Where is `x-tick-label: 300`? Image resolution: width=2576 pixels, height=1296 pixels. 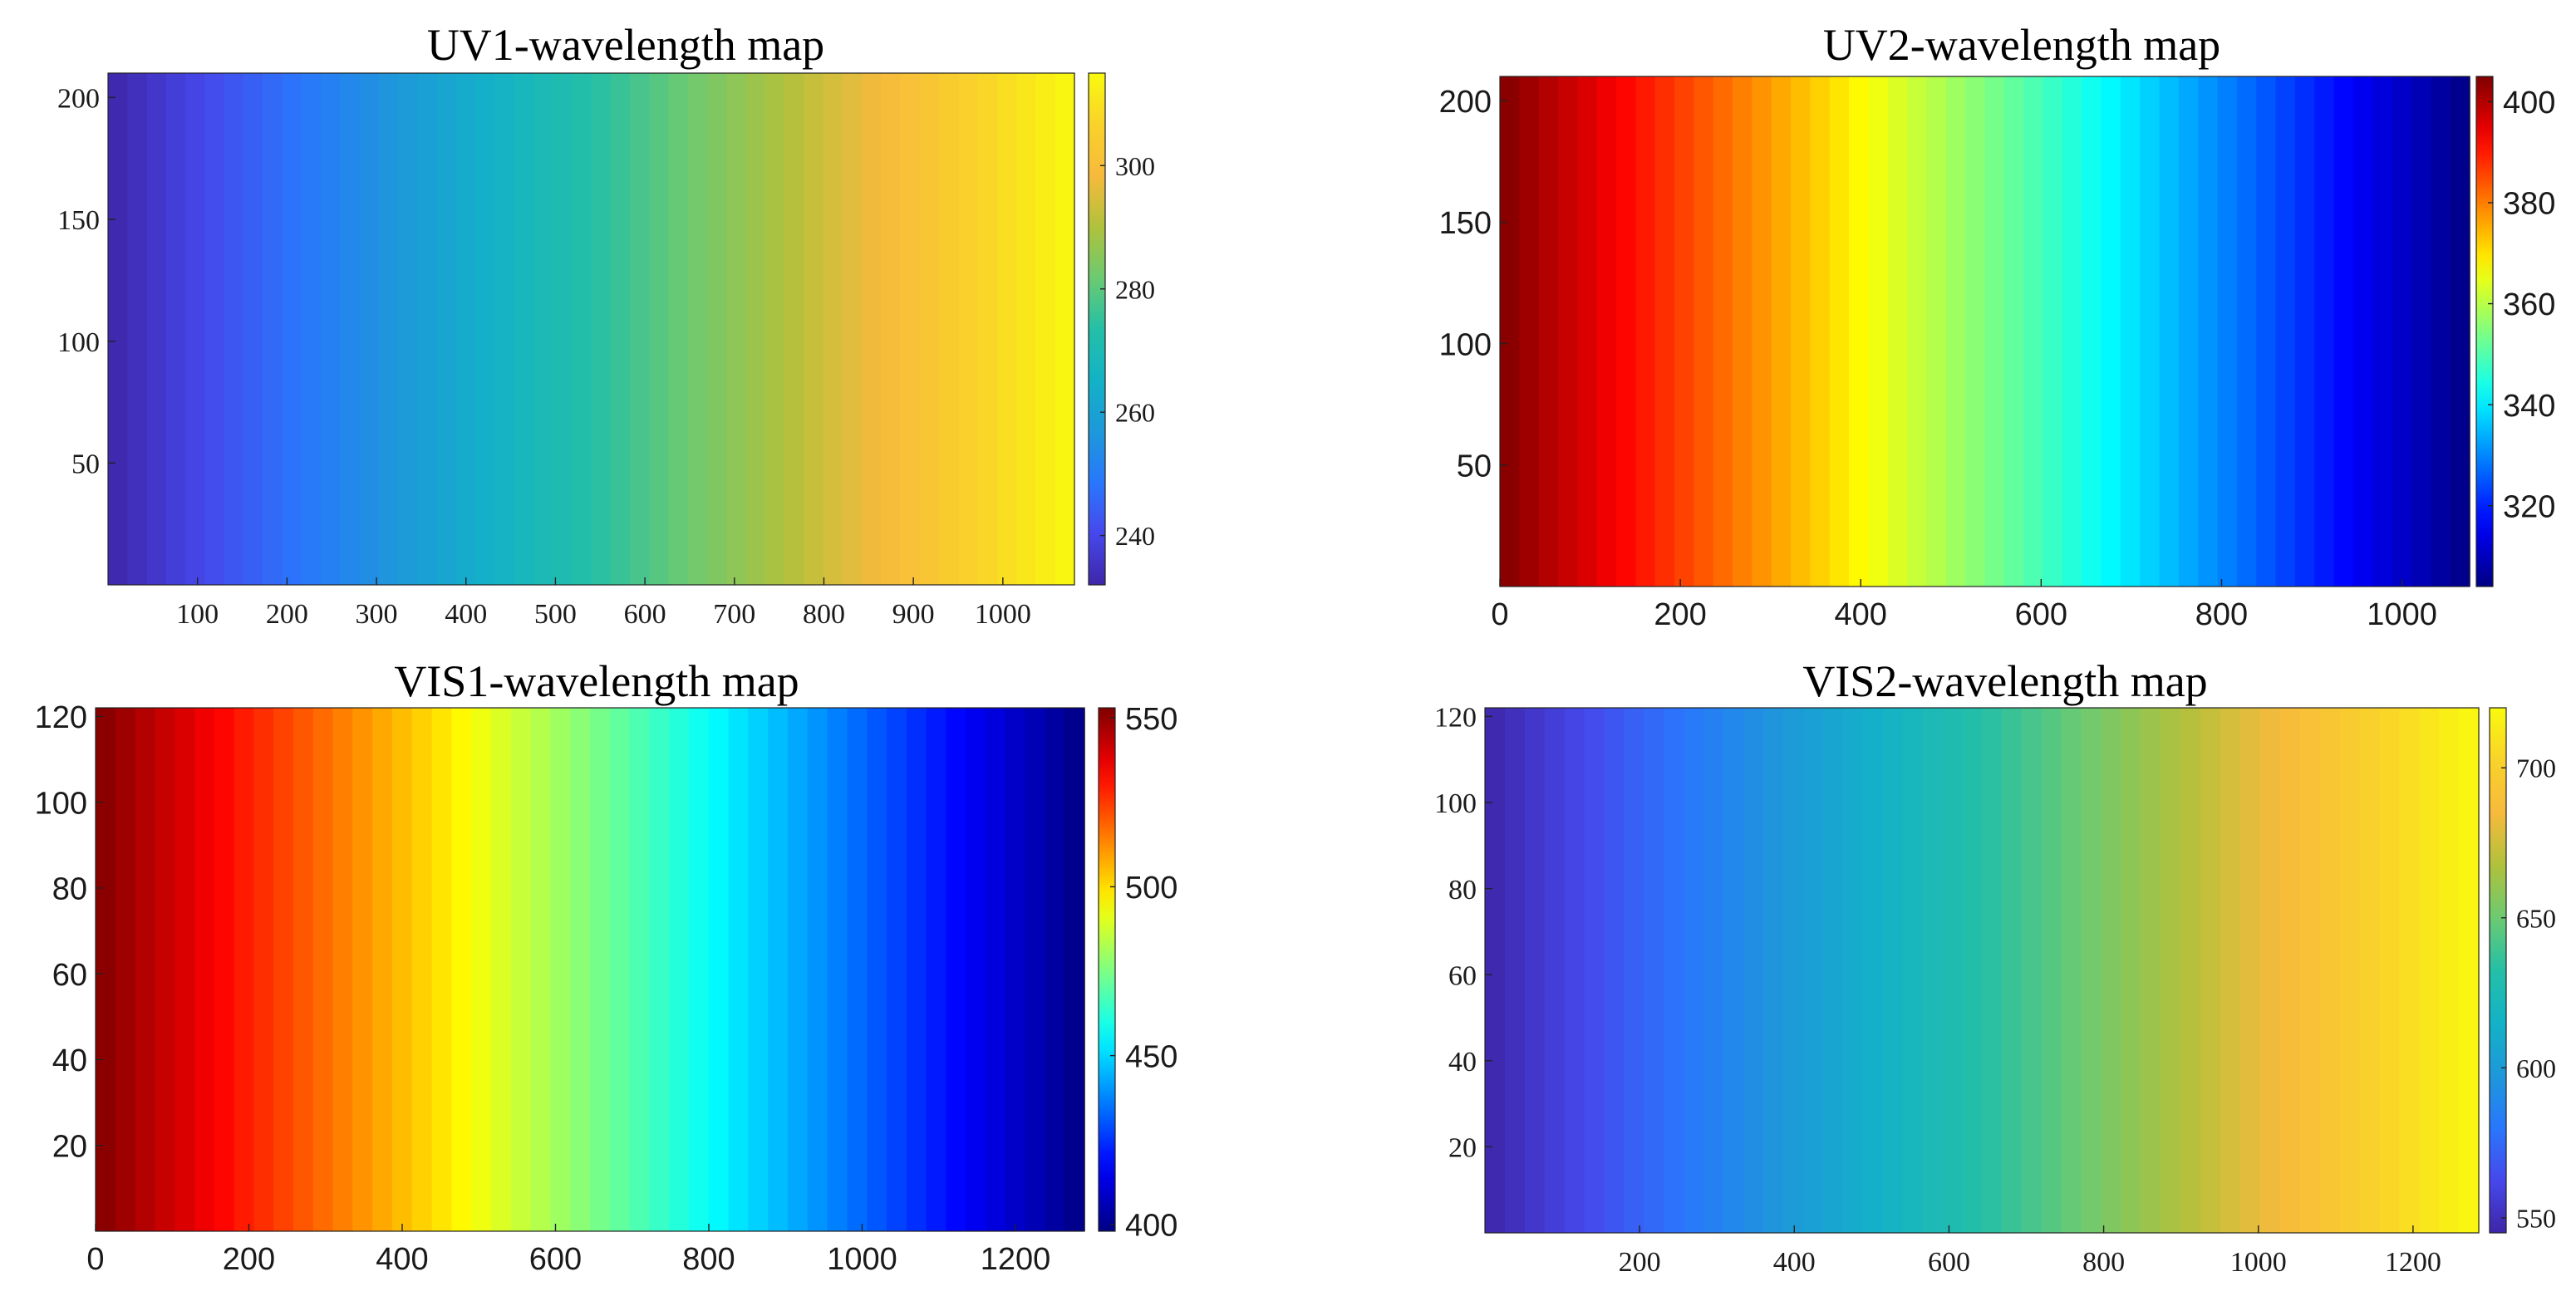
x-tick-label: 300 is located at coordinates (377, 615).